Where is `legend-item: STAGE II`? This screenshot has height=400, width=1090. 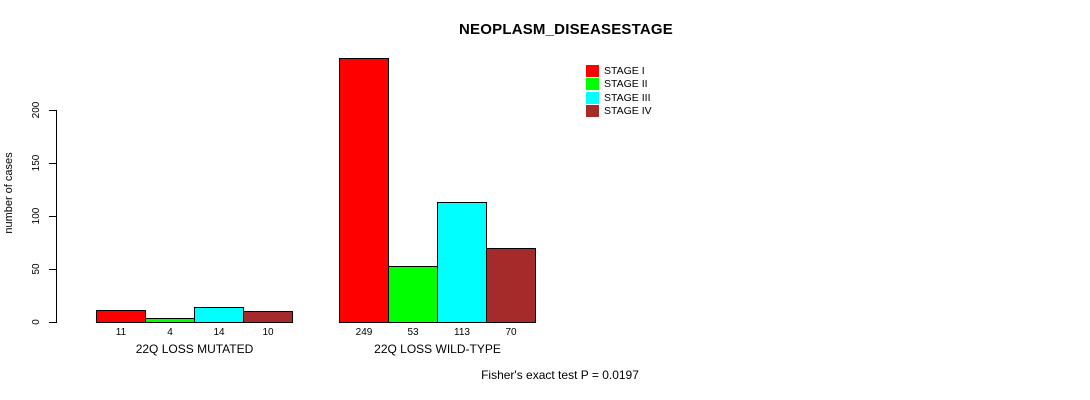
legend-item: STAGE II is located at coordinates (619, 85).